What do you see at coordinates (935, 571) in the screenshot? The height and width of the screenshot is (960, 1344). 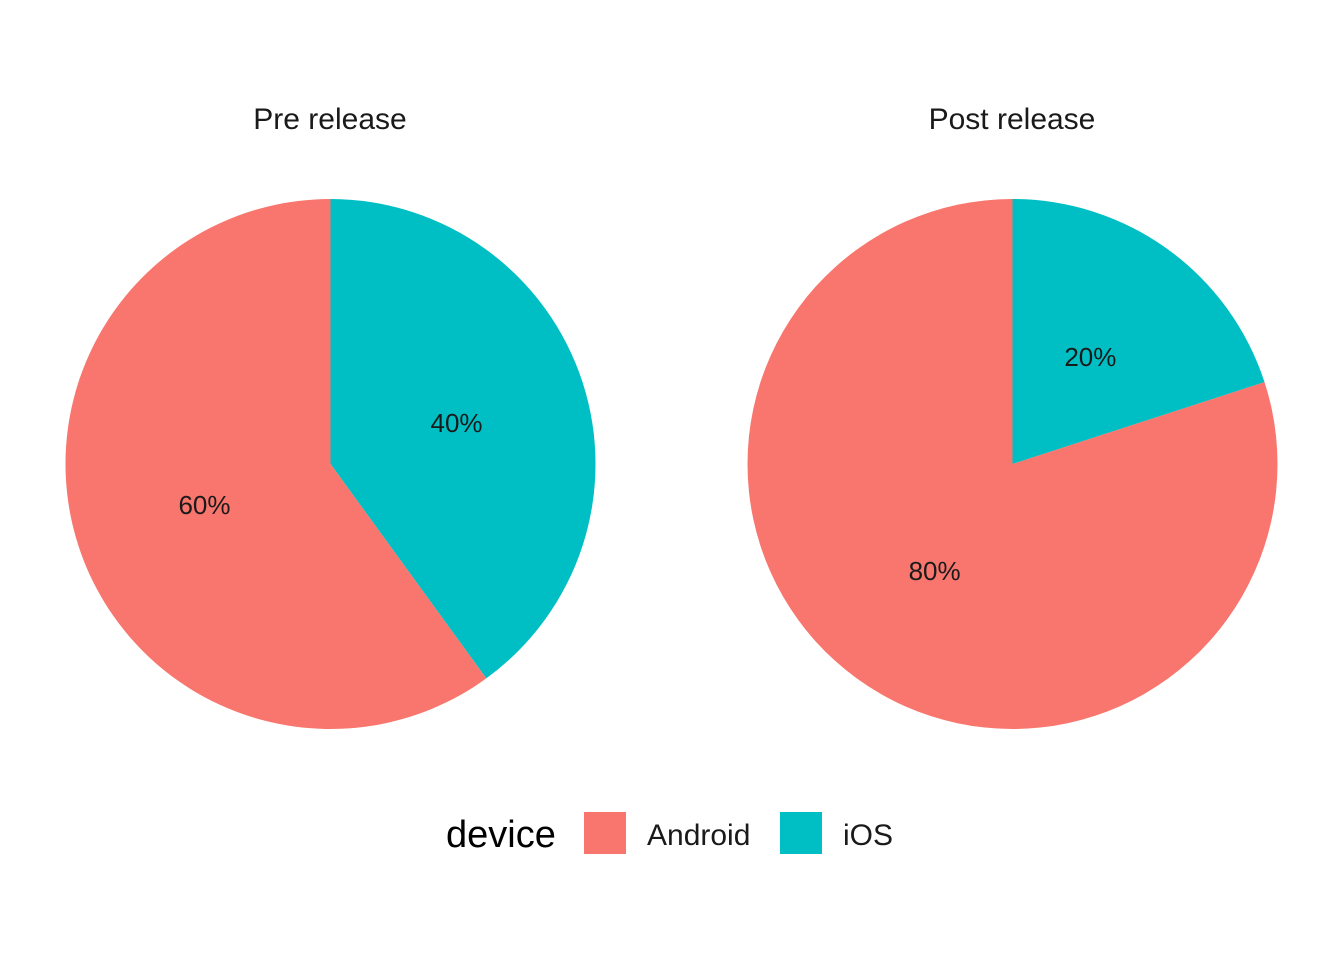 I see `slice-label-android: 80%` at bounding box center [935, 571].